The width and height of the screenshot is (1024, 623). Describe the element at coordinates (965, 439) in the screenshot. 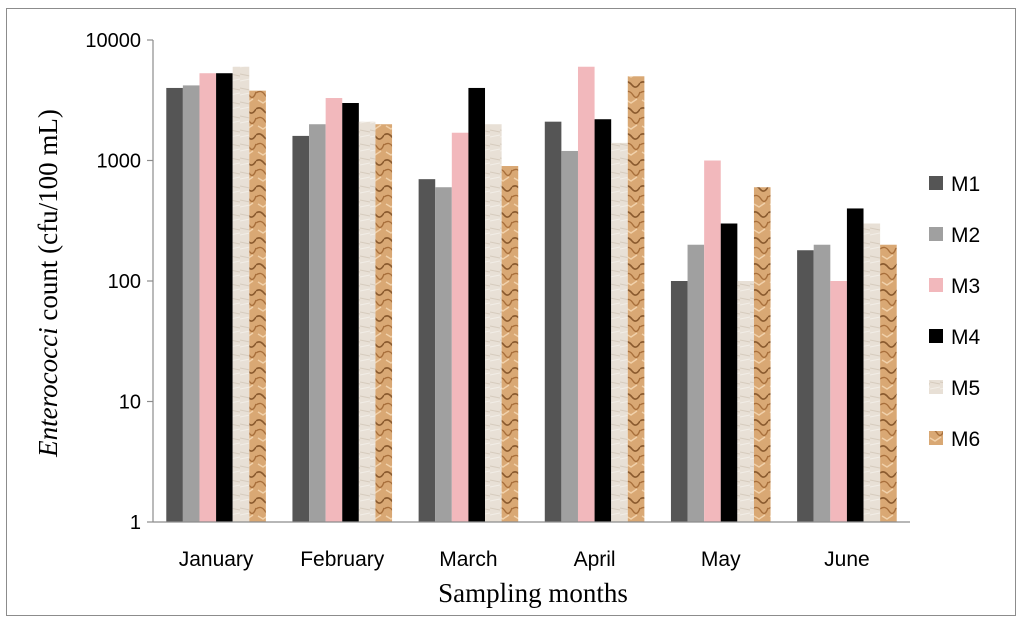

I see `legend-label-m6: M6` at that location.